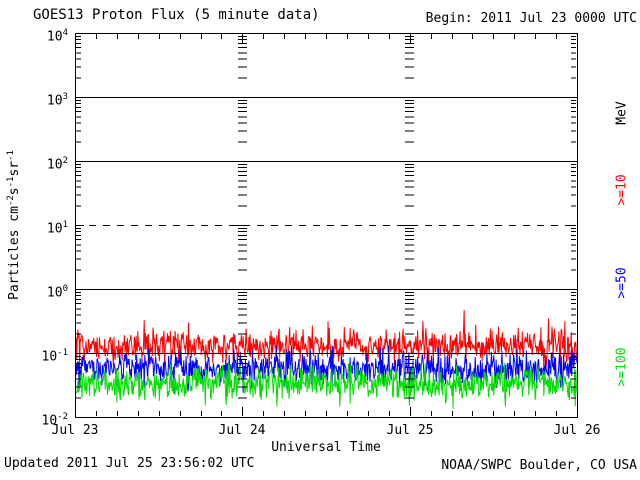 The width and height of the screenshot is (640, 480). What do you see at coordinates (242, 430) in the screenshot?
I see `x-tick-jul24: Jul 24` at bounding box center [242, 430].